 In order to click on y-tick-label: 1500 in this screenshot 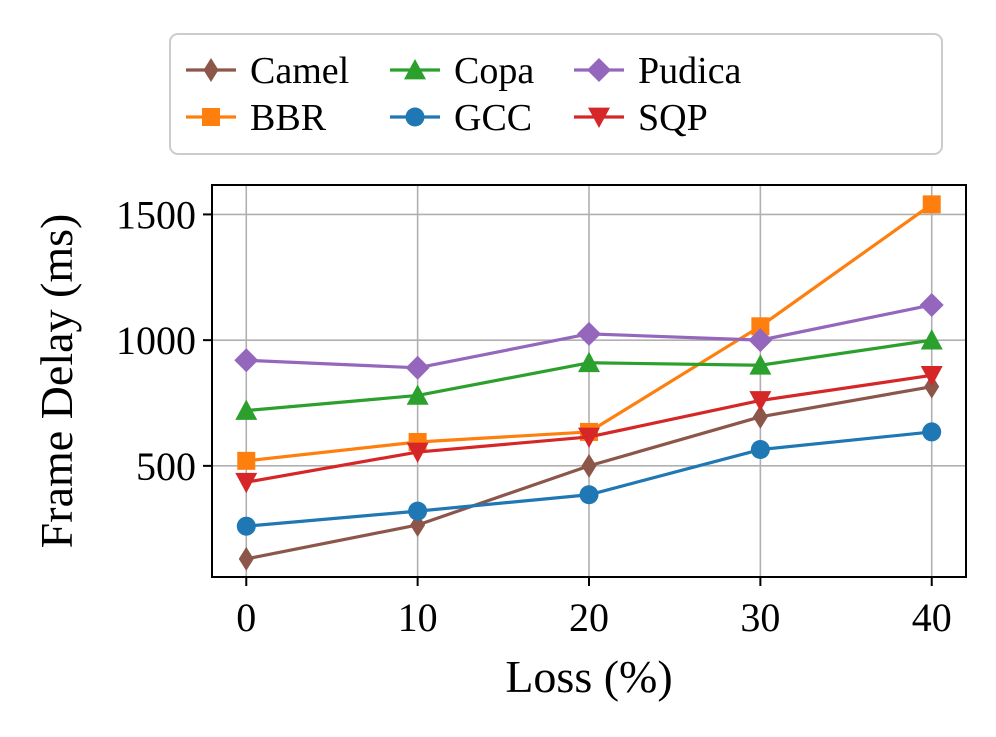, I will do `click(156, 214)`.